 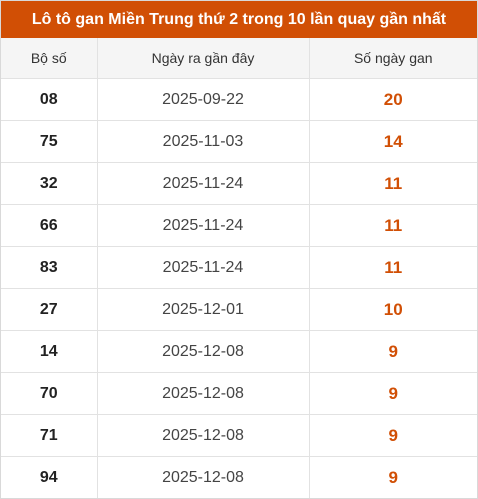 What do you see at coordinates (49, 225) in the screenshot?
I see `cell-number: 66` at bounding box center [49, 225].